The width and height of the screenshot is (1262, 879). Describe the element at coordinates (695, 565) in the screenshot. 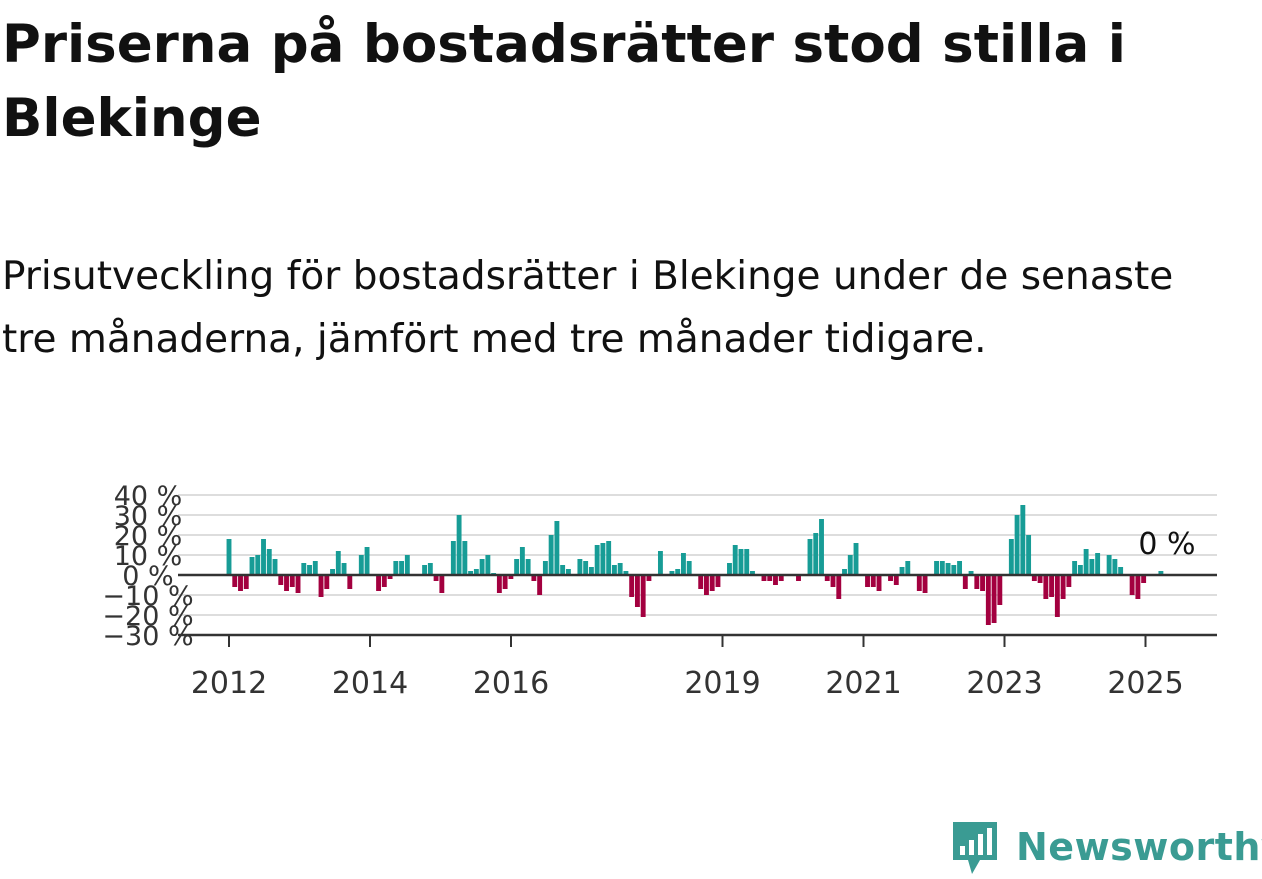

I see `bars` at that location.